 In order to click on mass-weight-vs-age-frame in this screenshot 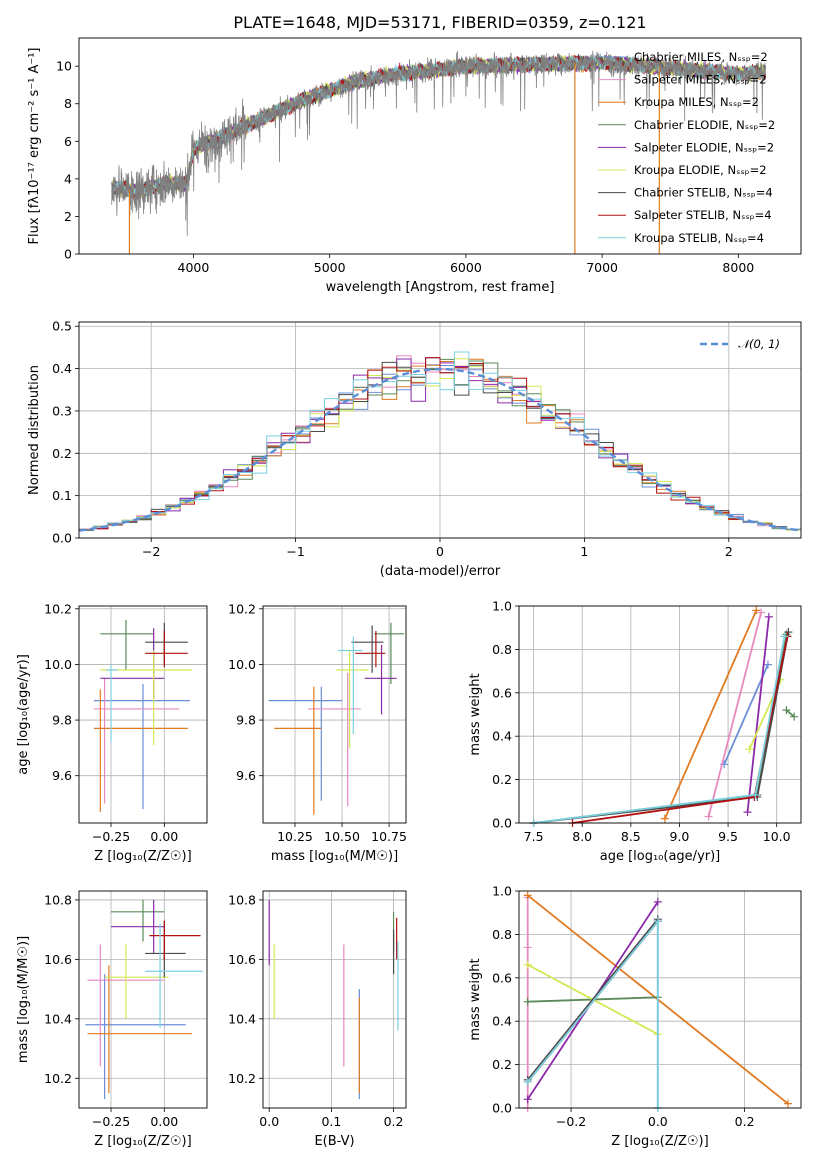, I will do `click(660, 714)`.